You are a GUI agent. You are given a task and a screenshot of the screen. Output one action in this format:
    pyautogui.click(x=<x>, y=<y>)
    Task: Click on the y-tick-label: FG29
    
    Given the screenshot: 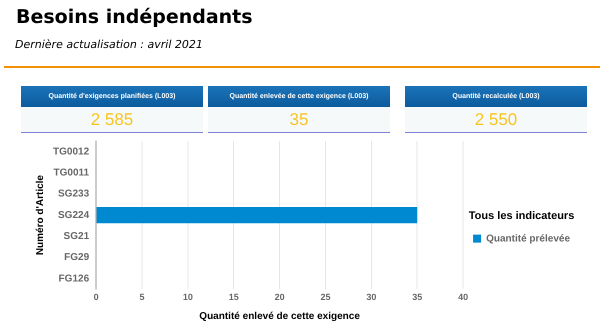 What is the action you would take?
    pyautogui.click(x=77, y=258)
    